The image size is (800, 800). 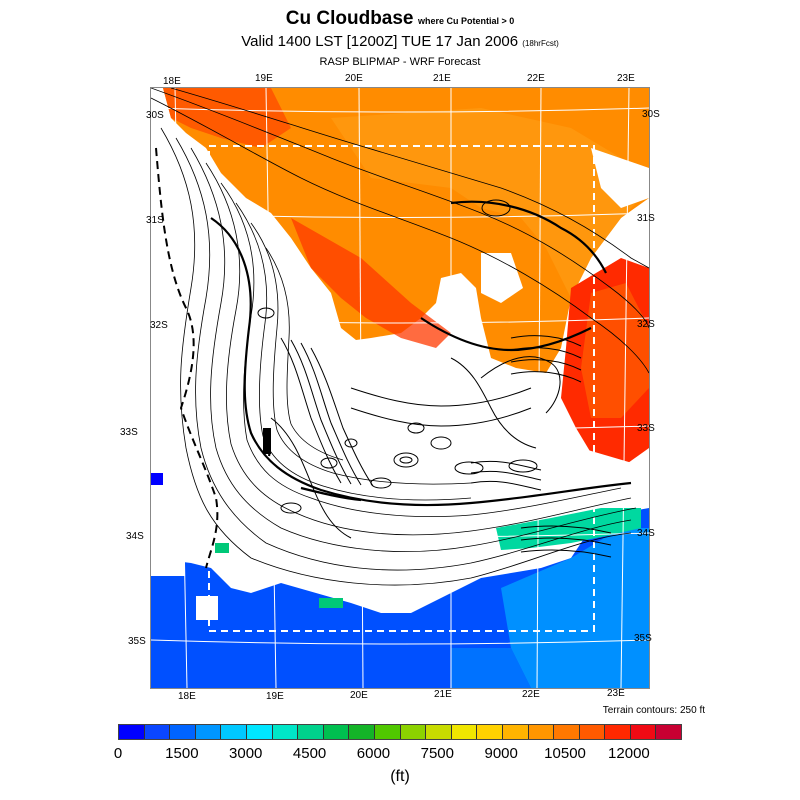 What do you see at coordinates (155, 115) in the screenshot?
I see `lat-label-left: 30S` at bounding box center [155, 115].